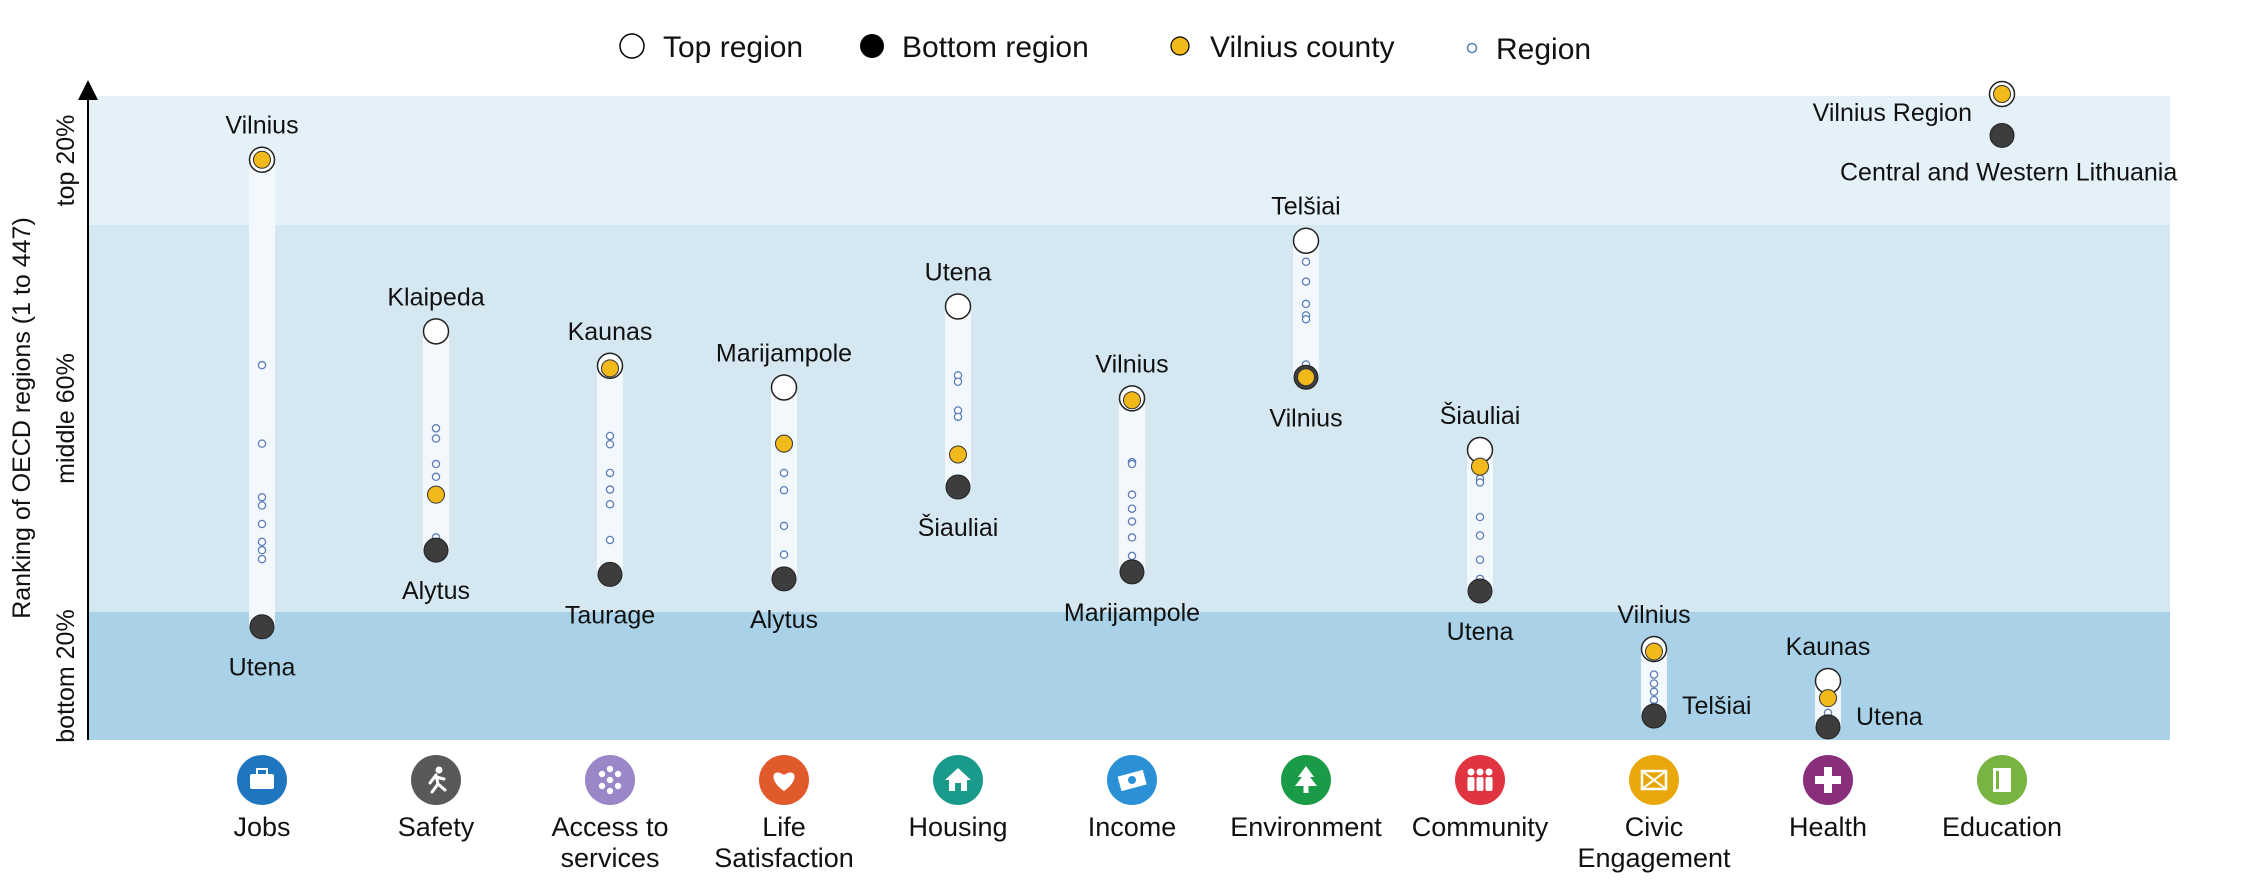 The image size is (2244, 885). What do you see at coordinates (632, 46) in the screenshot?
I see `legend-top-marker` at bounding box center [632, 46].